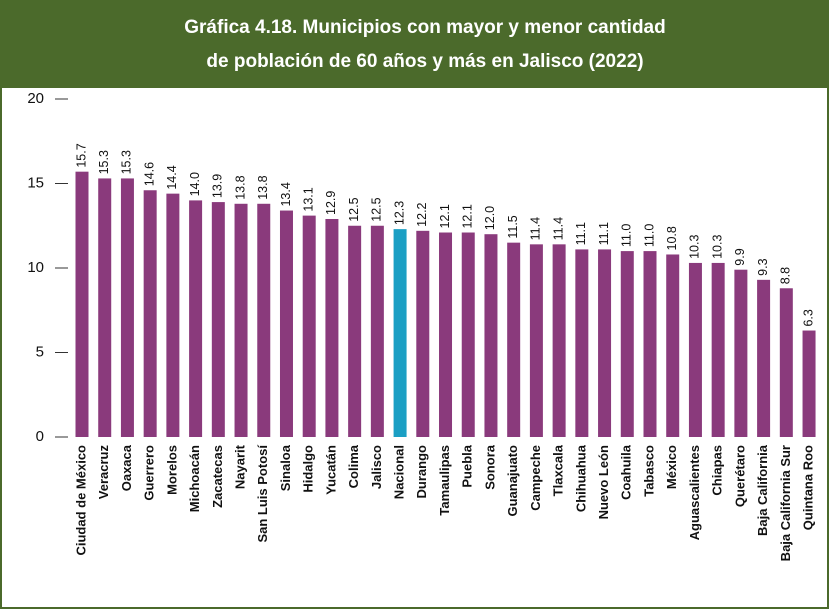  I want to click on x-tick-label: Tamaulipas, so click(444, 480).